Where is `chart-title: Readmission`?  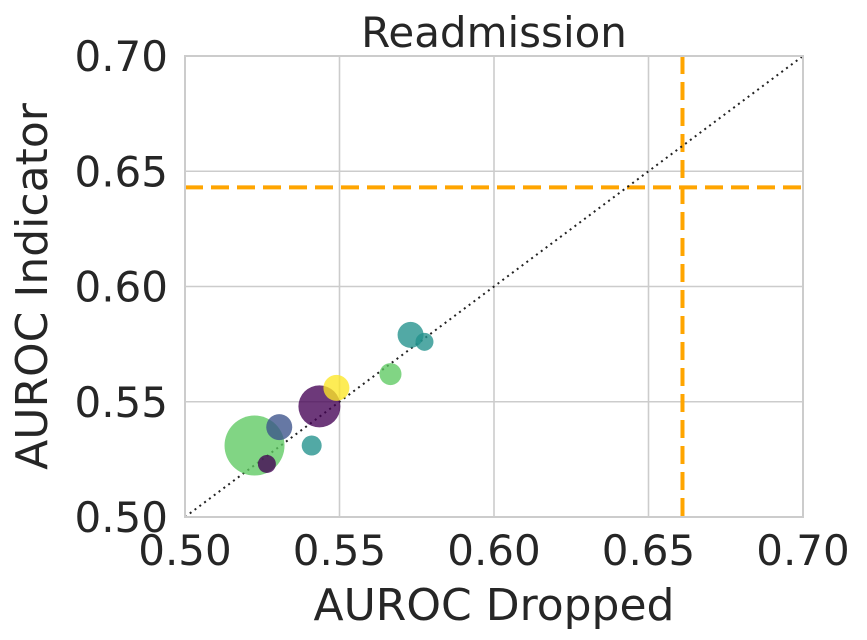
chart-title: Readmission is located at coordinates (494, 32).